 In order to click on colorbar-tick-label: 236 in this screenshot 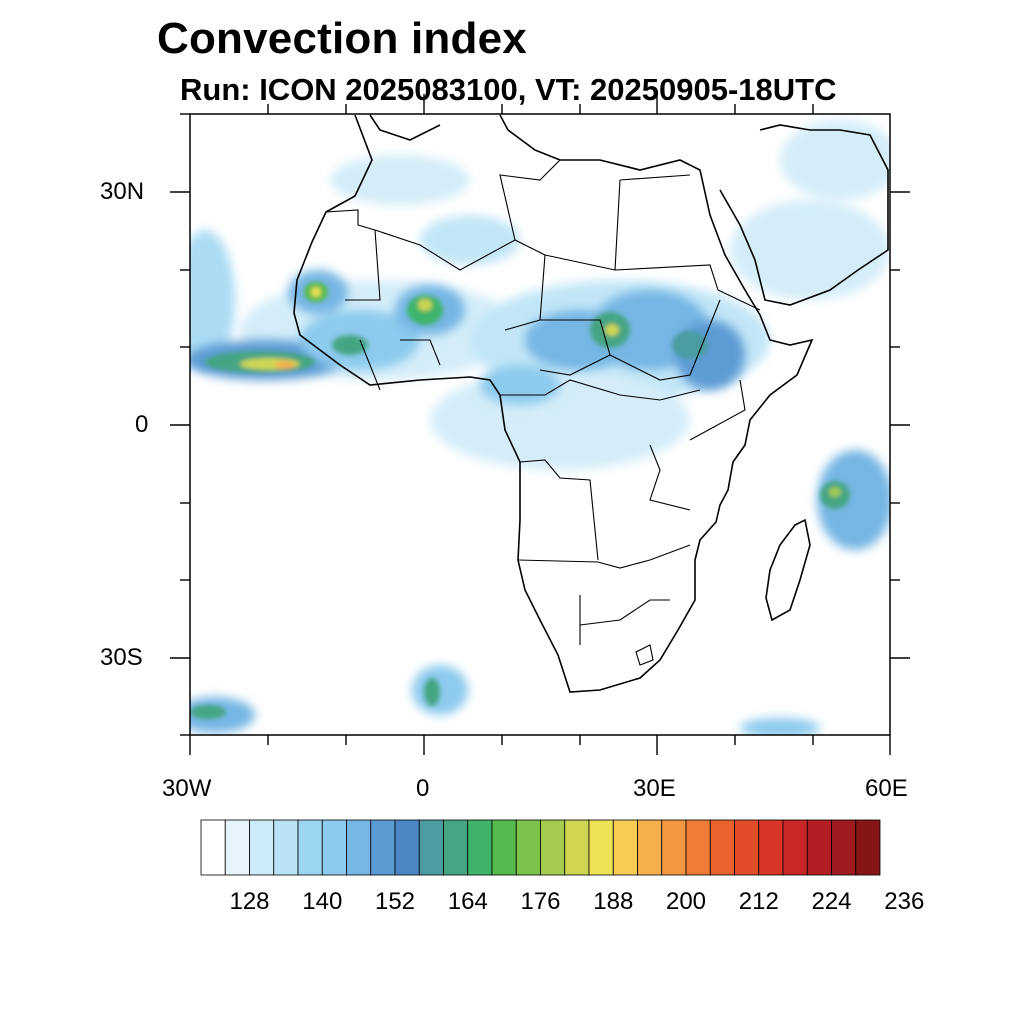, I will do `click(904, 901)`.